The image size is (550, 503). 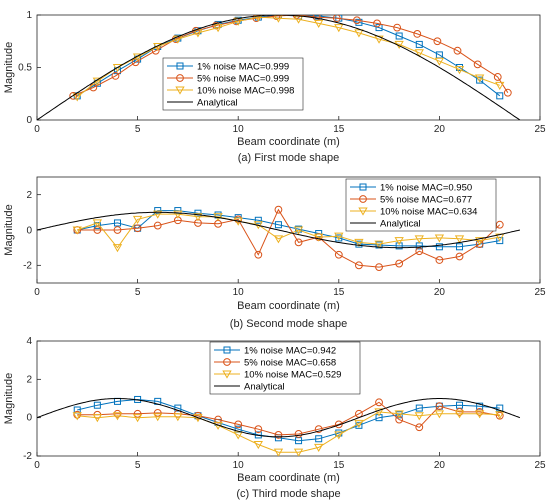 What do you see at coordinates (413, 212) in the screenshot?
I see `legend-item: 10% noise MAC=0.634` at bounding box center [413, 212].